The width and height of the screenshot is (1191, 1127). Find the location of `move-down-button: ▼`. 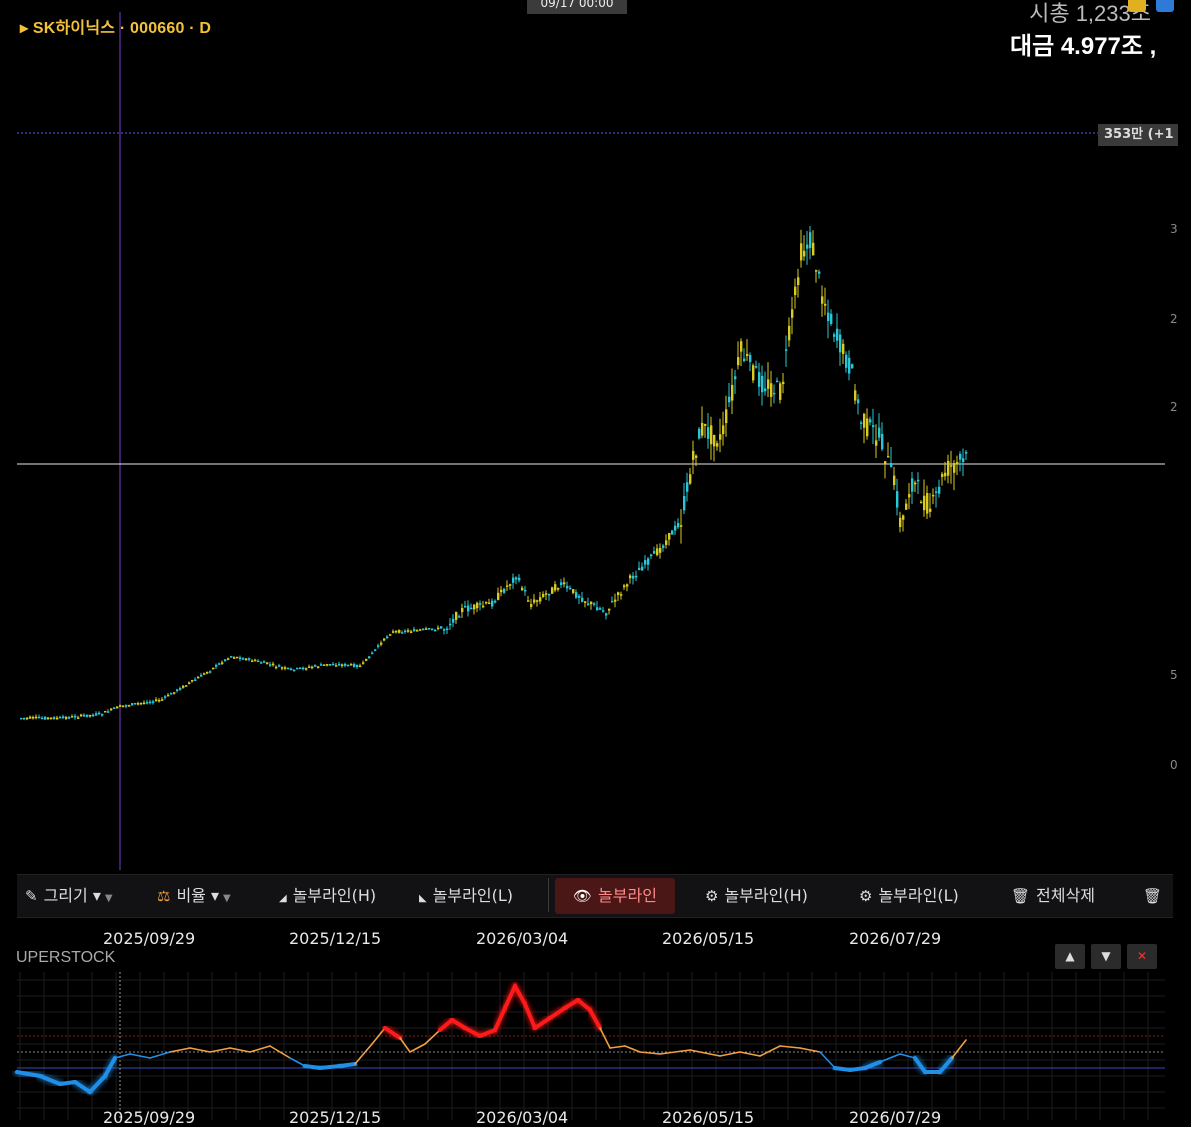

move-down-button: ▼ is located at coordinates (1106, 956).